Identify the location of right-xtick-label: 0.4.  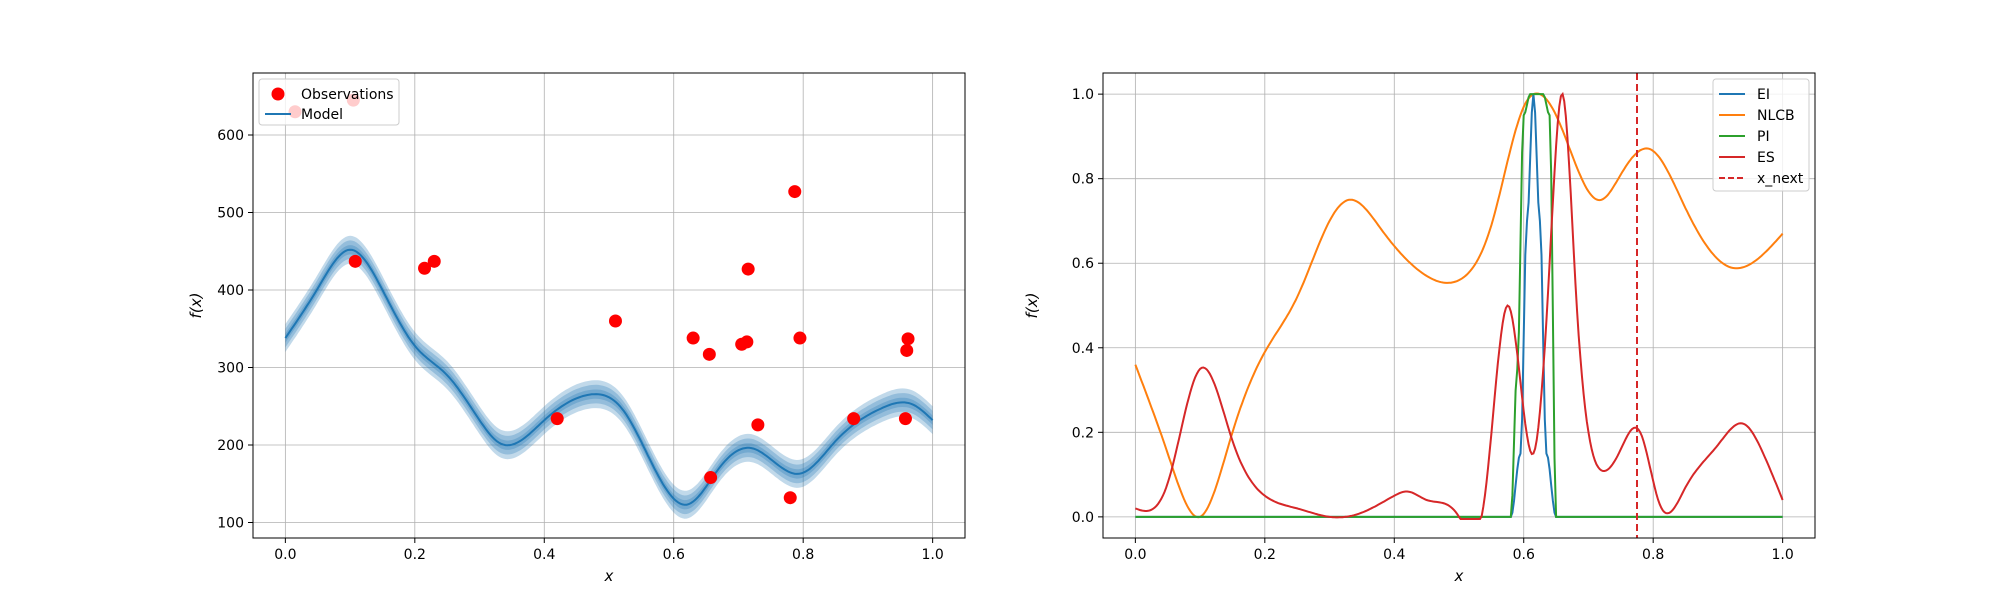
(1394, 555).